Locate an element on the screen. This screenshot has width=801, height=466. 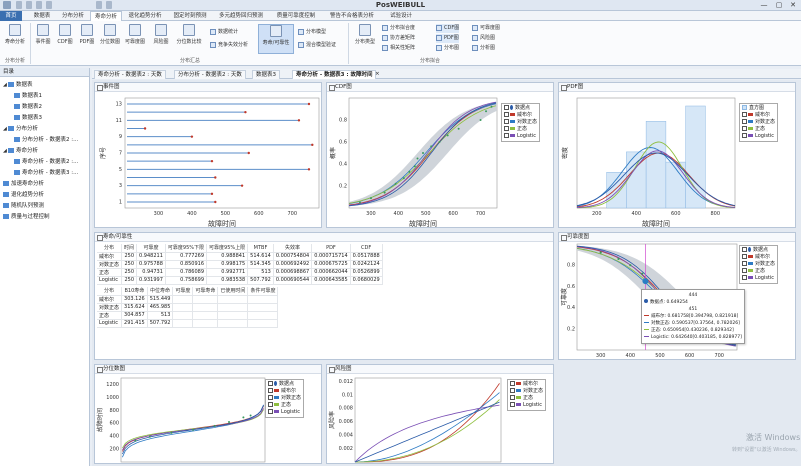
life-analysis-button: 寿命分析 is located at coordinates (15, 34).